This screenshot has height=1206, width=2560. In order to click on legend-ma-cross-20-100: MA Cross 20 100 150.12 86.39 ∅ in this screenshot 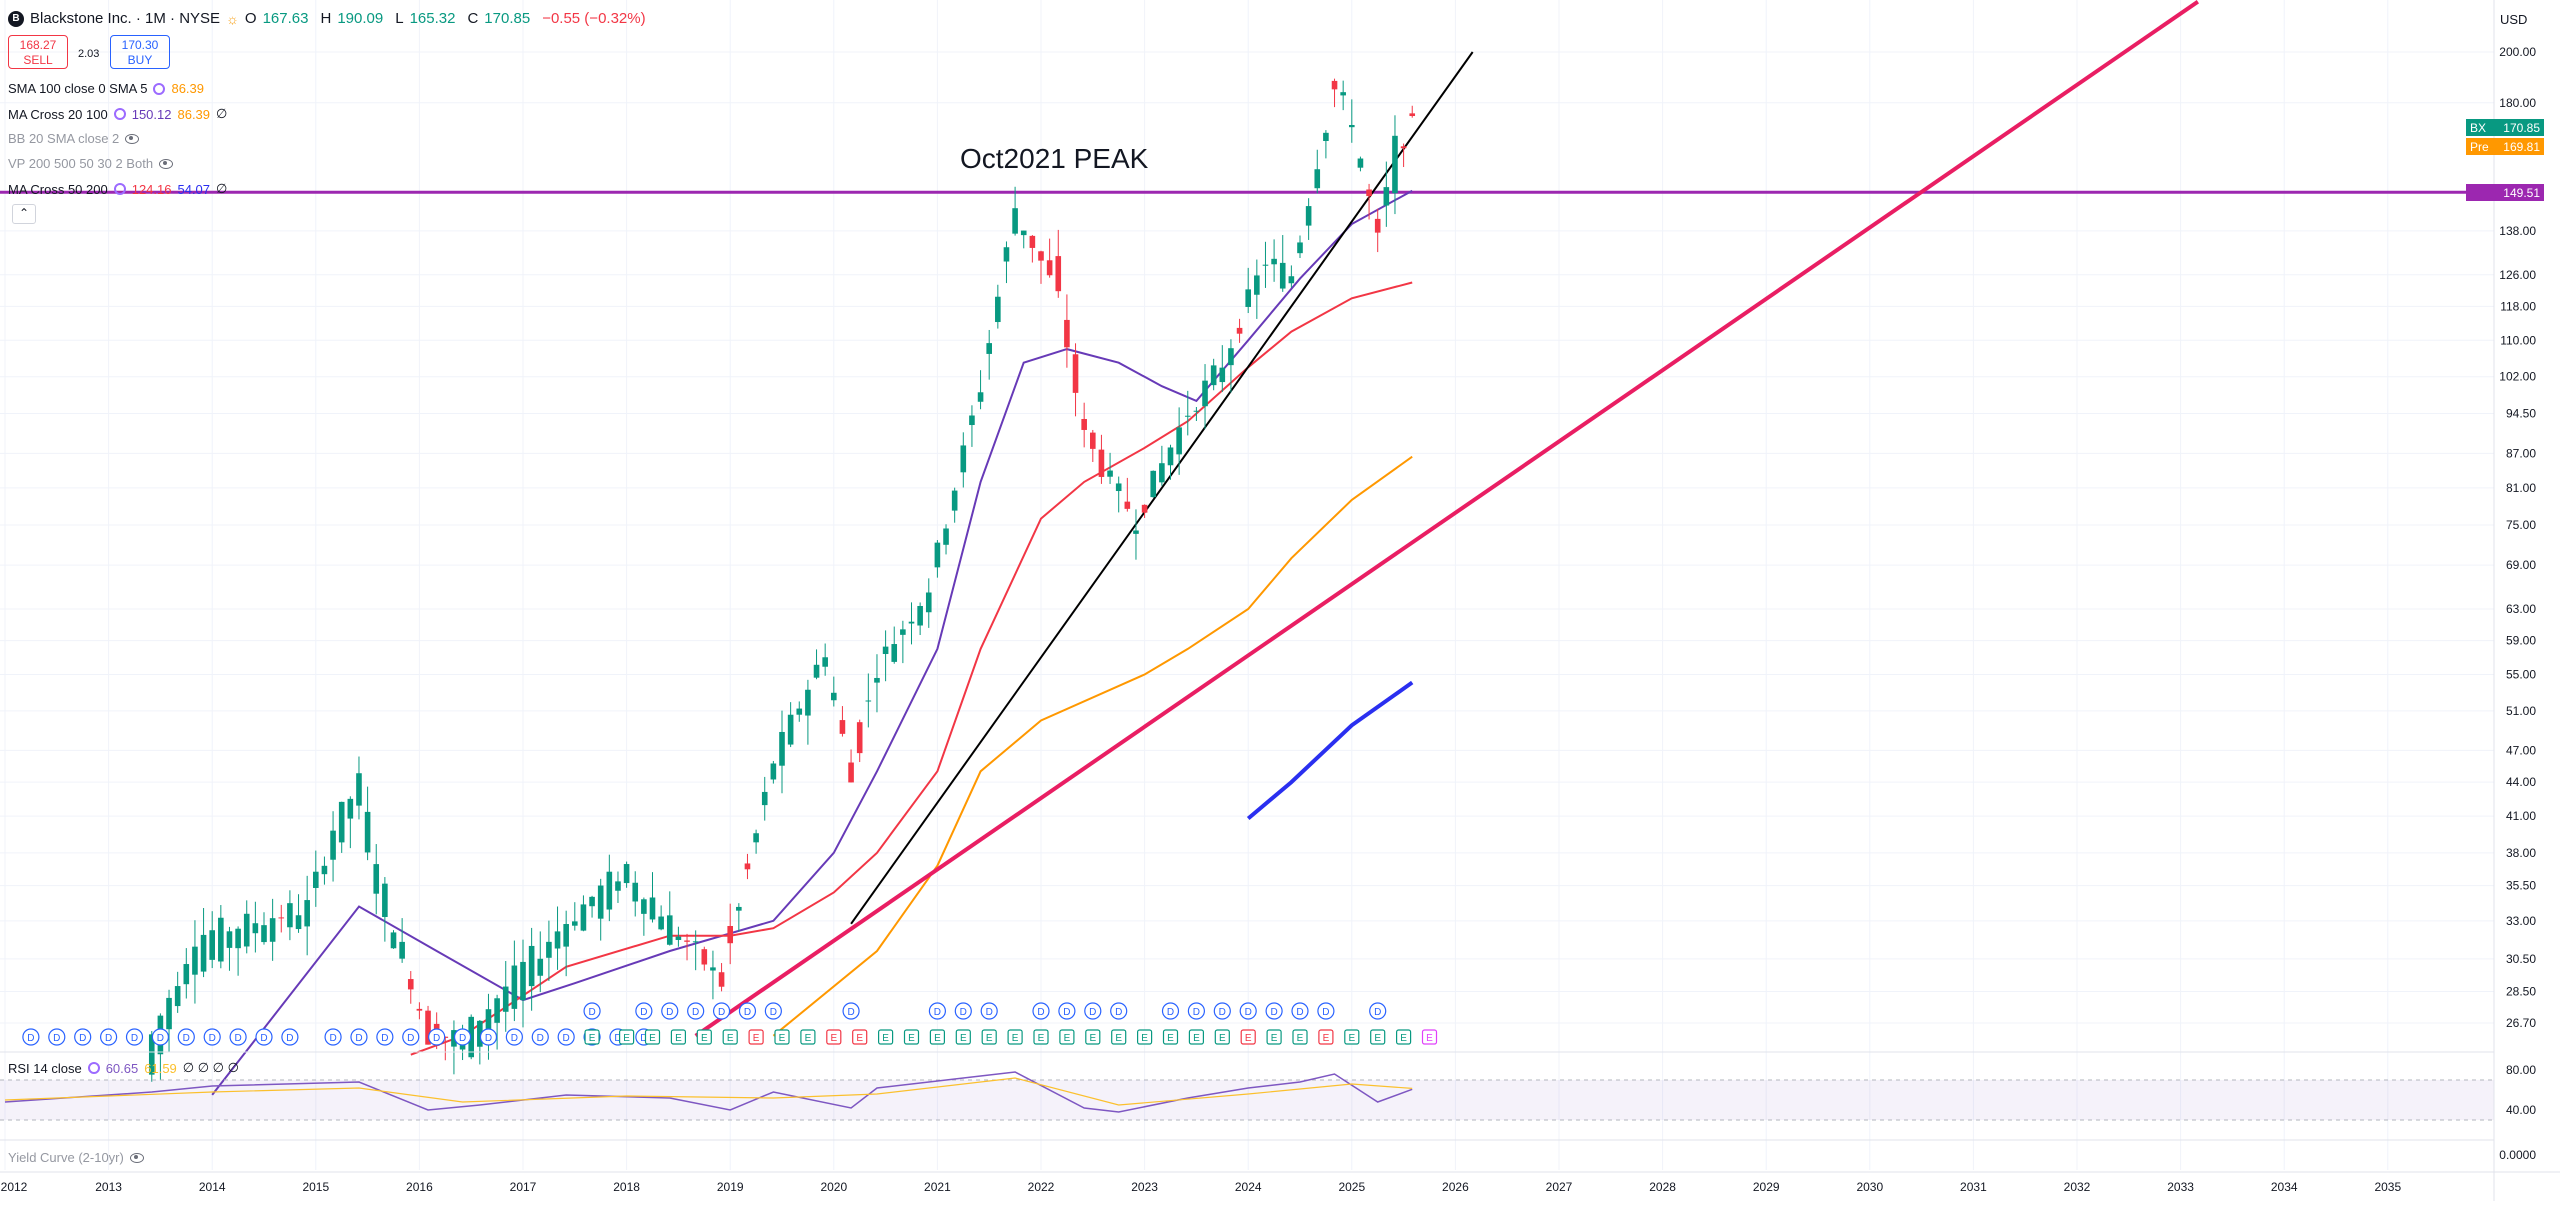, I will do `click(117, 114)`.